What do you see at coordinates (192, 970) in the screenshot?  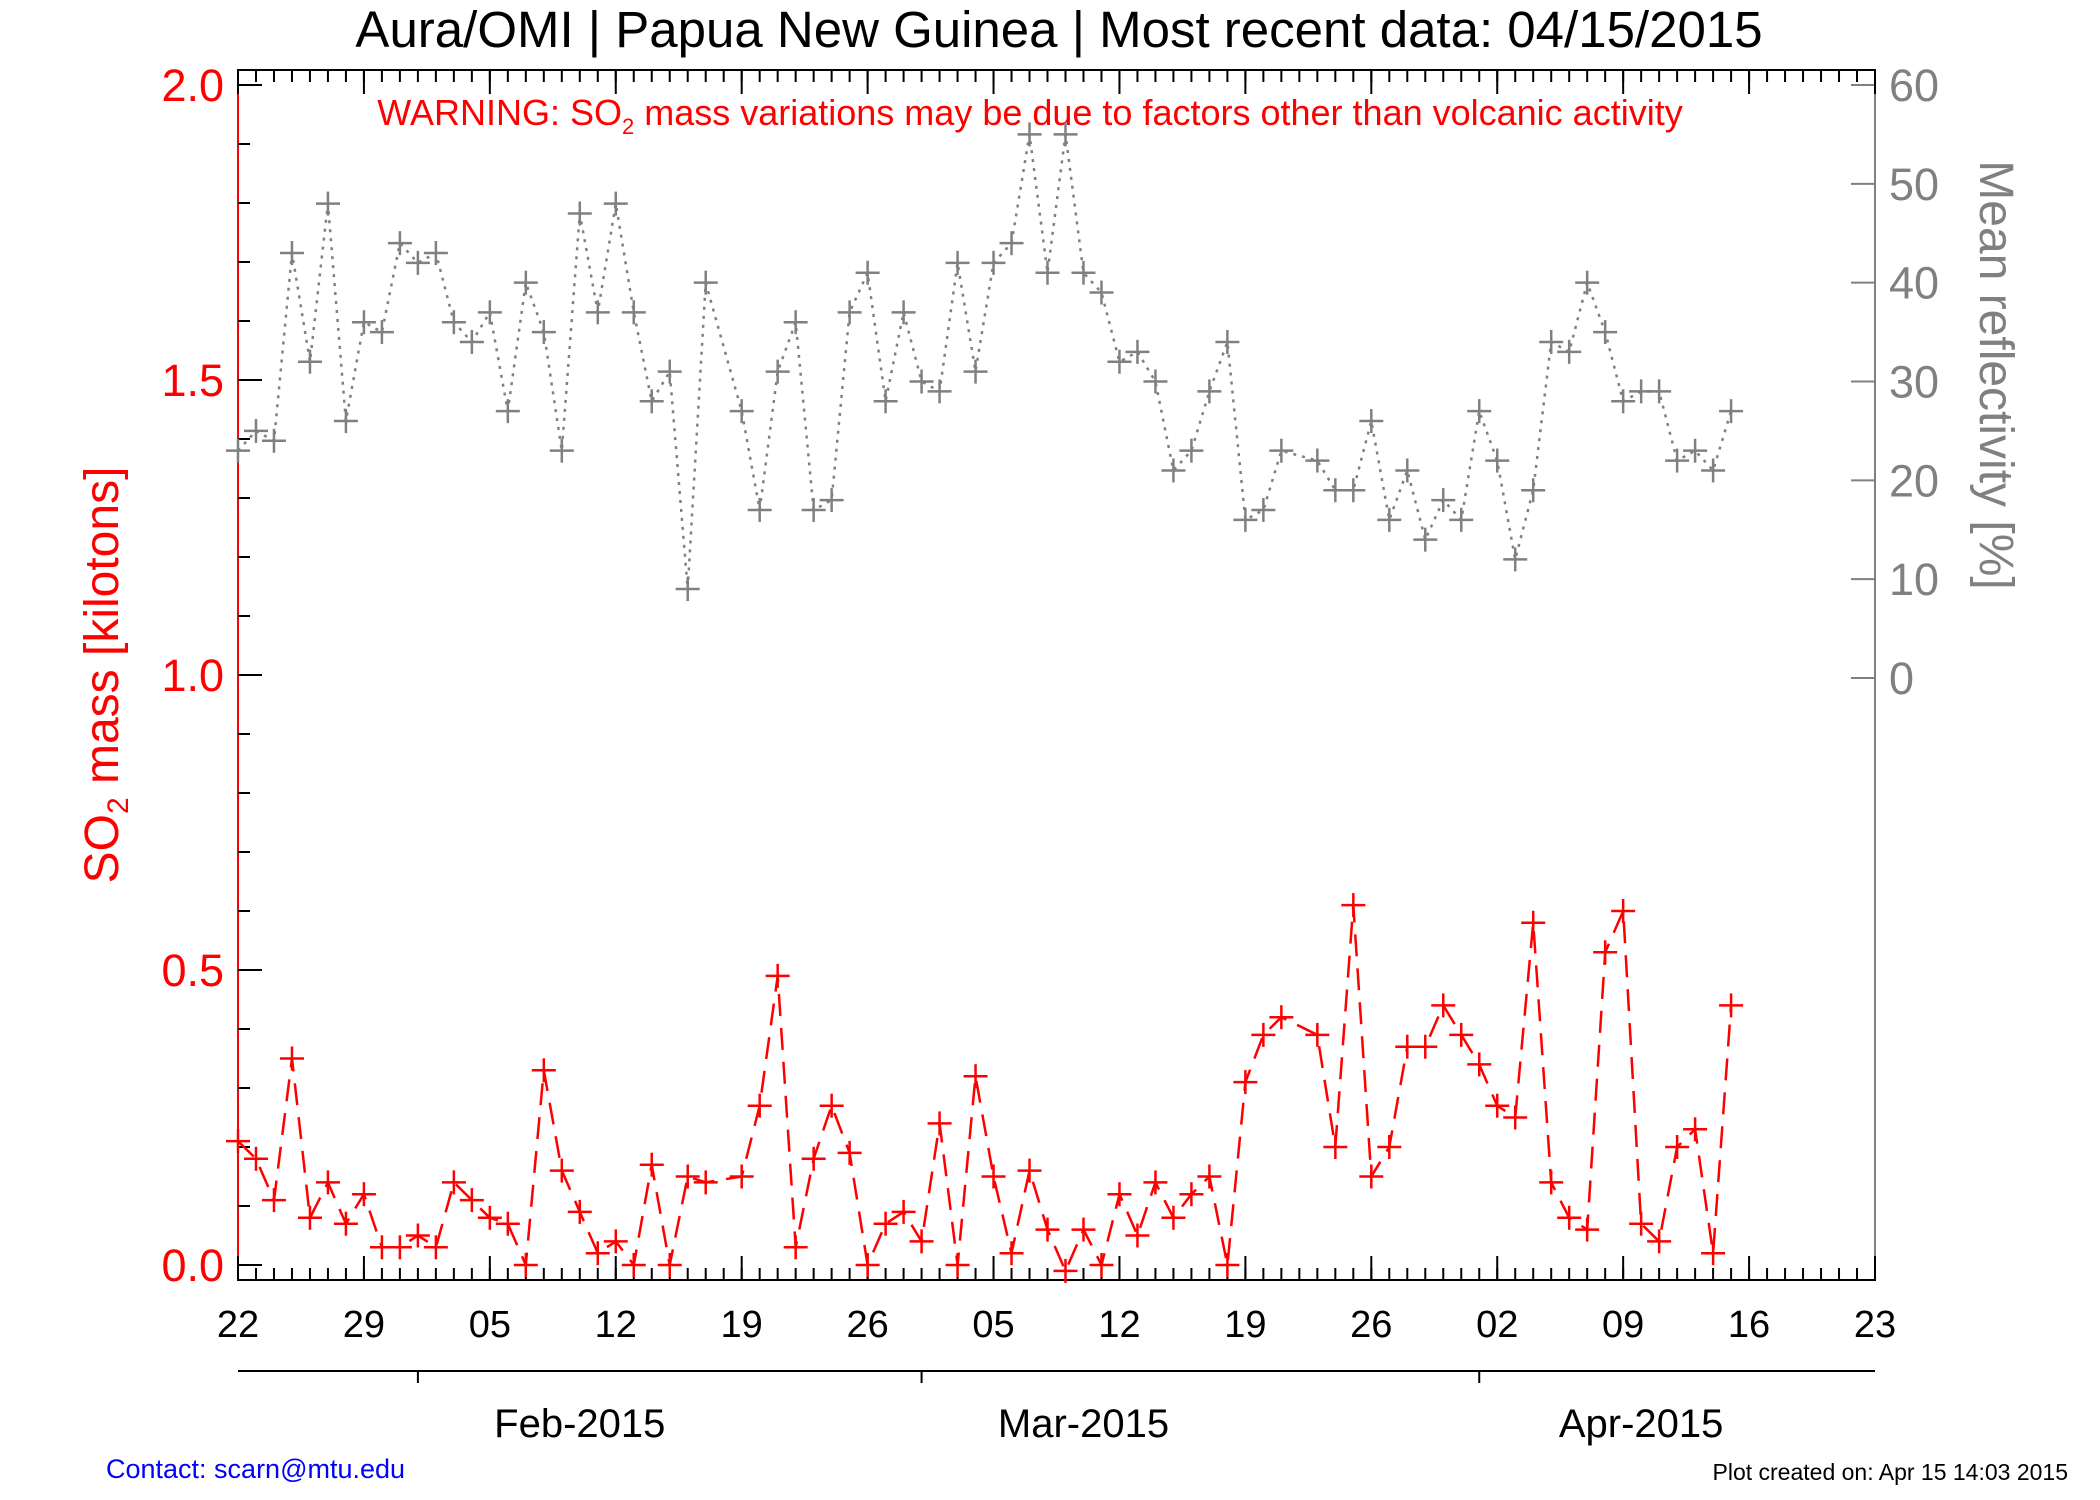 I see `left-tick-label: 0.5` at bounding box center [192, 970].